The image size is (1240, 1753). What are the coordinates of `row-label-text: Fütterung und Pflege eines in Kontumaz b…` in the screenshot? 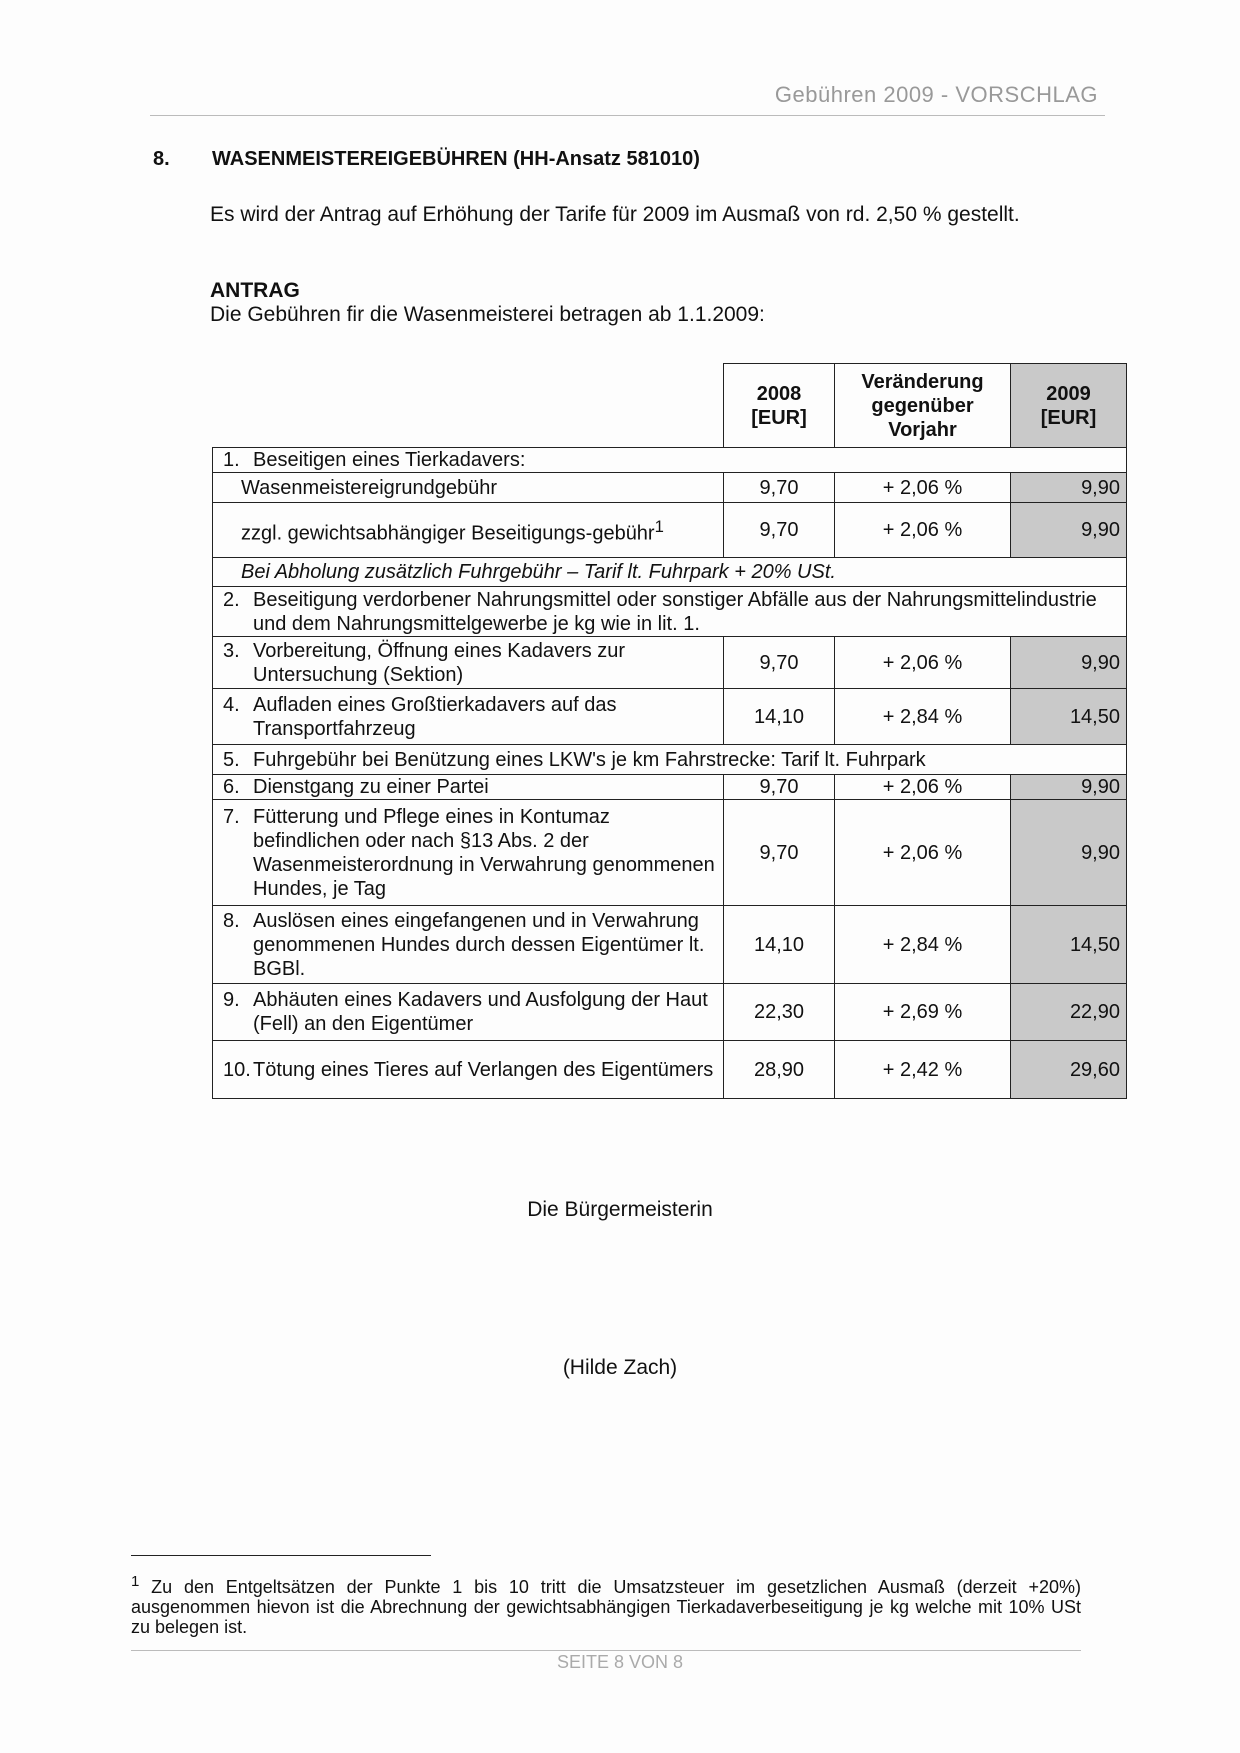 It's located at (484, 852).